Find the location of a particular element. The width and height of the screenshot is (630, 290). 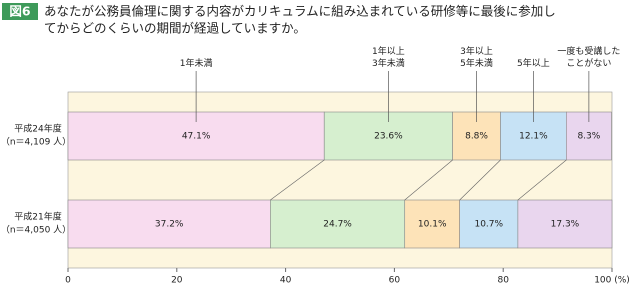

value-label: 24.7% is located at coordinates (337, 225).